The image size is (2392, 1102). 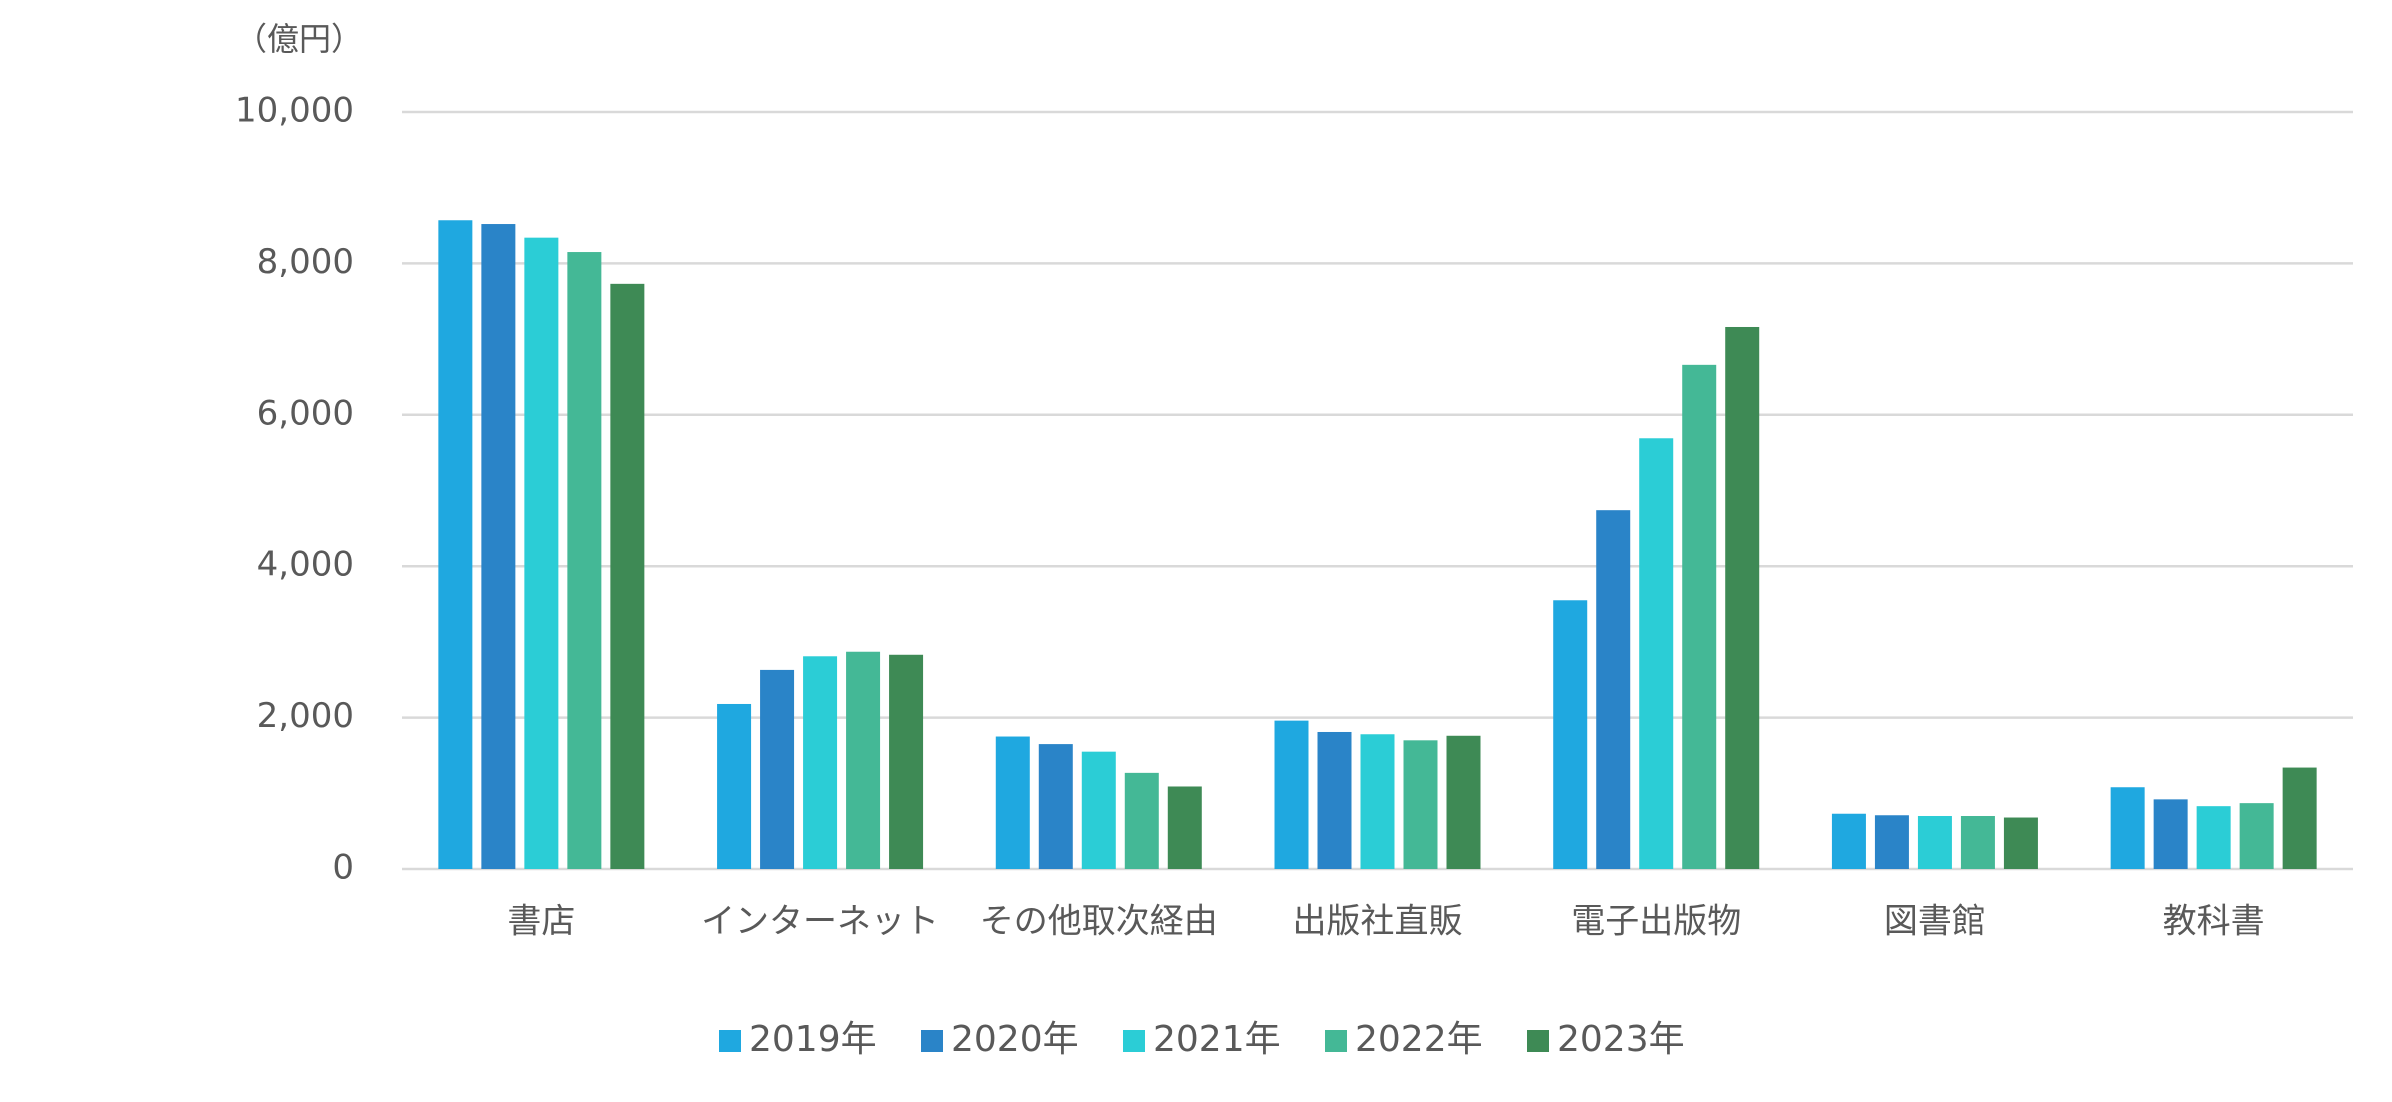 I want to click on y-tick-label: 2,000, so click(x=305, y=716).